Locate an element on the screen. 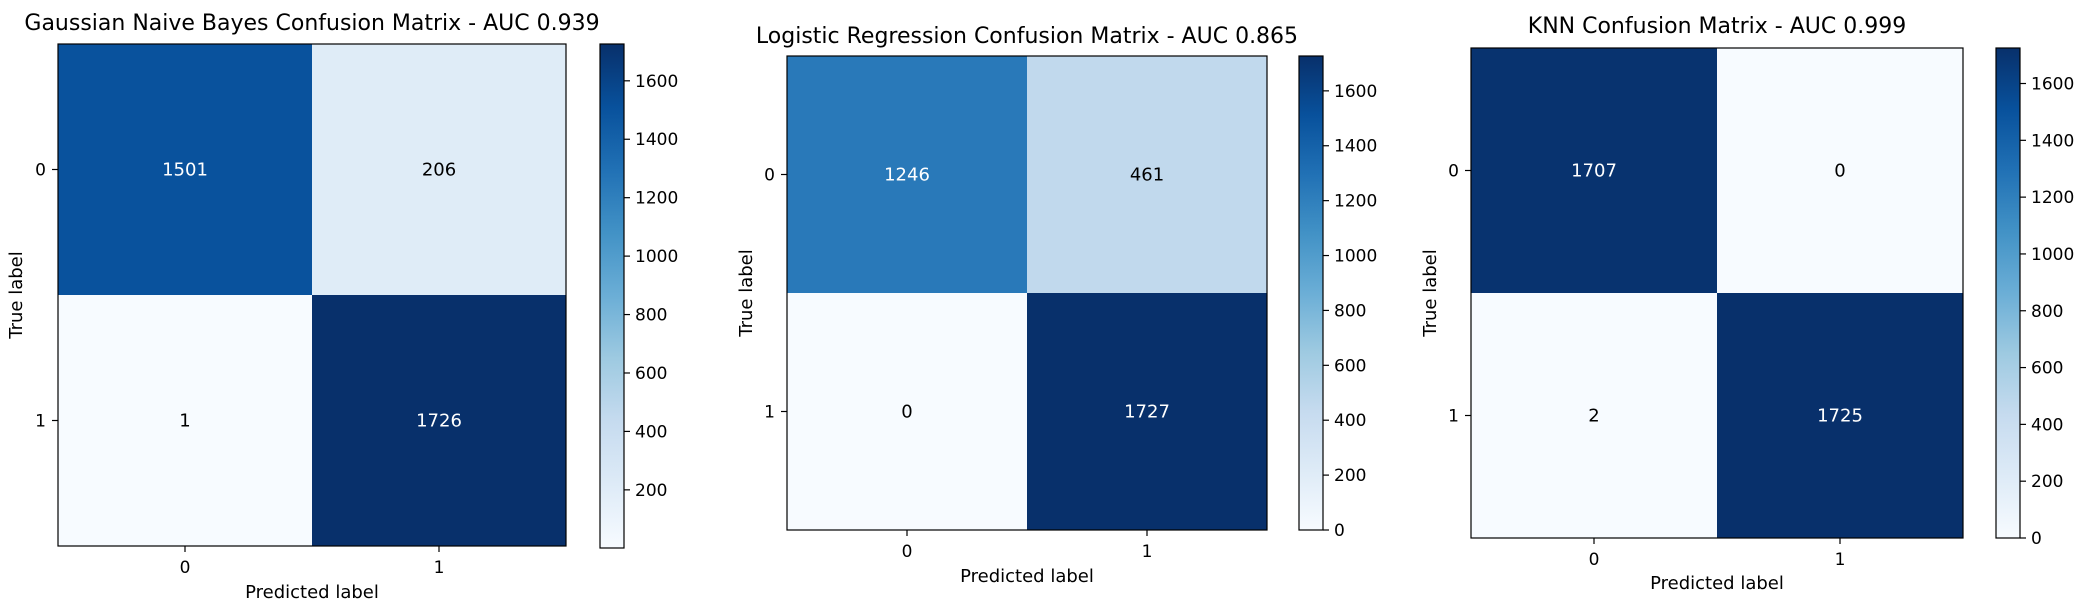 The width and height of the screenshot is (2085, 600). cell-value-label: 206 is located at coordinates (439, 170).